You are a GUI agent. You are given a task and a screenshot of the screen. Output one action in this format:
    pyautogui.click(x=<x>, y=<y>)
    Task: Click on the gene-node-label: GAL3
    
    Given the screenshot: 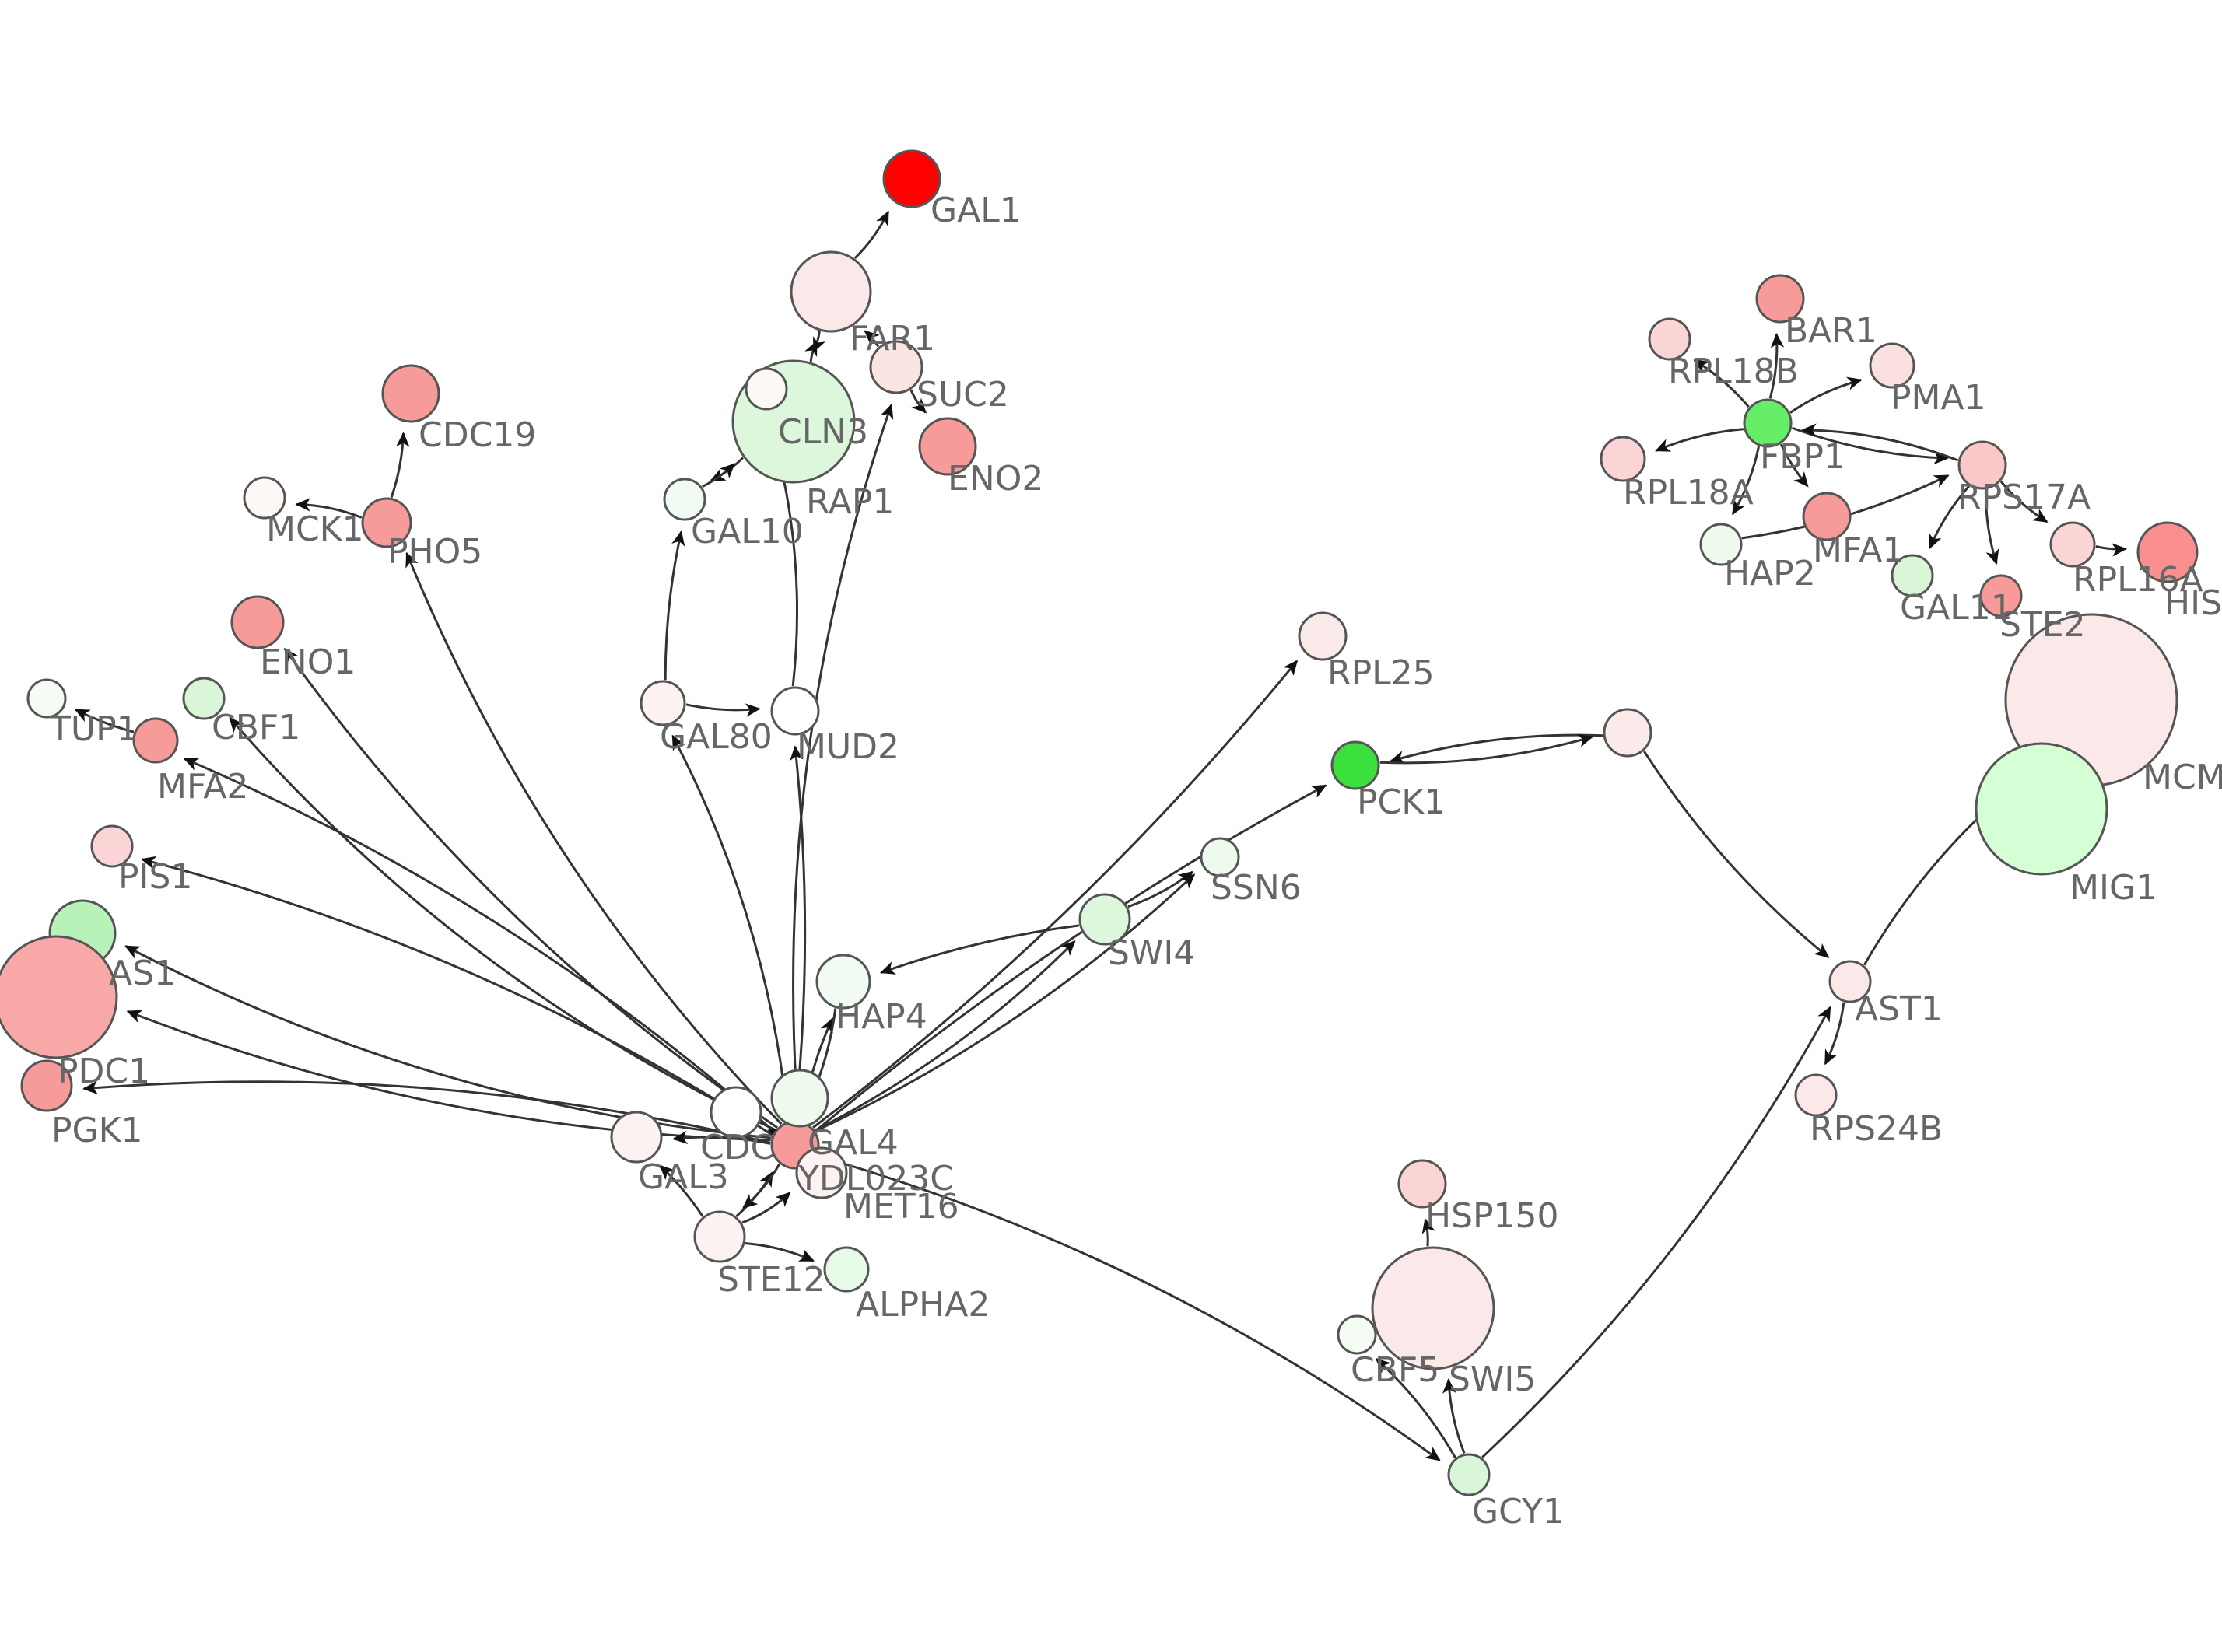 What is the action you would take?
    pyautogui.click(x=683, y=1177)
    